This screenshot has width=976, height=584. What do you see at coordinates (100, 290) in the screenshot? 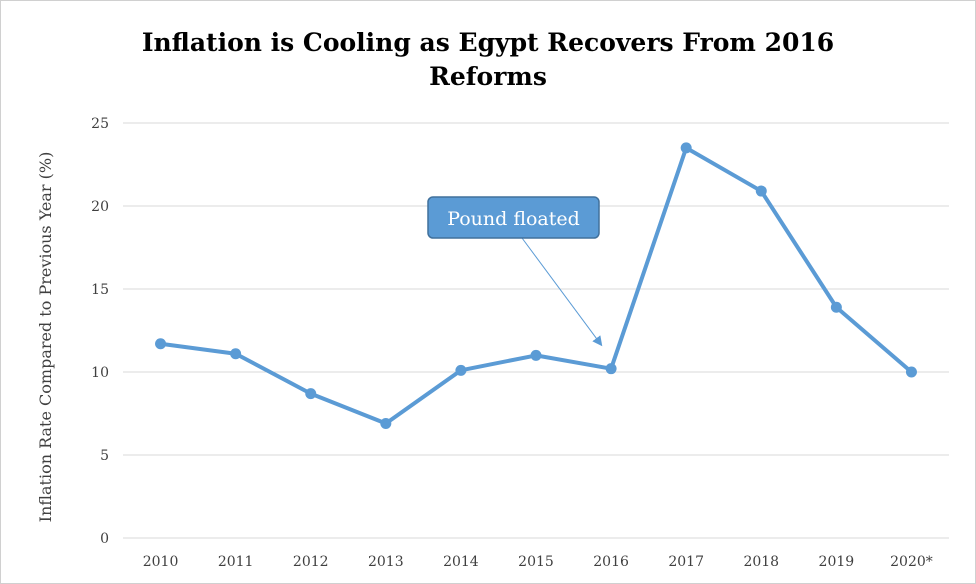
I see `y-tick-label: 15` at bounding box center [100, 290].